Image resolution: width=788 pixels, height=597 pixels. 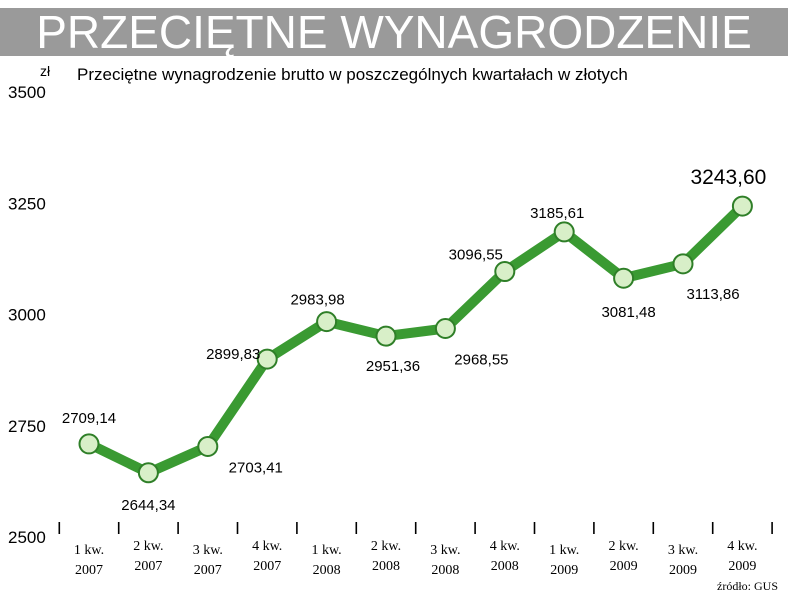 I want to click on data-label: 2899,83, so click(x=233, y=354).